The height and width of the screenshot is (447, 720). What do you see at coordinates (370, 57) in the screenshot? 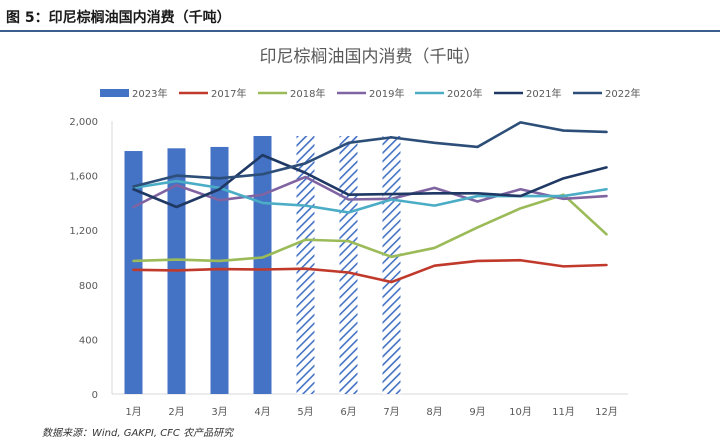
I see `chart-title: 印尼棕榈油国内消费（千吨）` at bounding box center [370, 57].